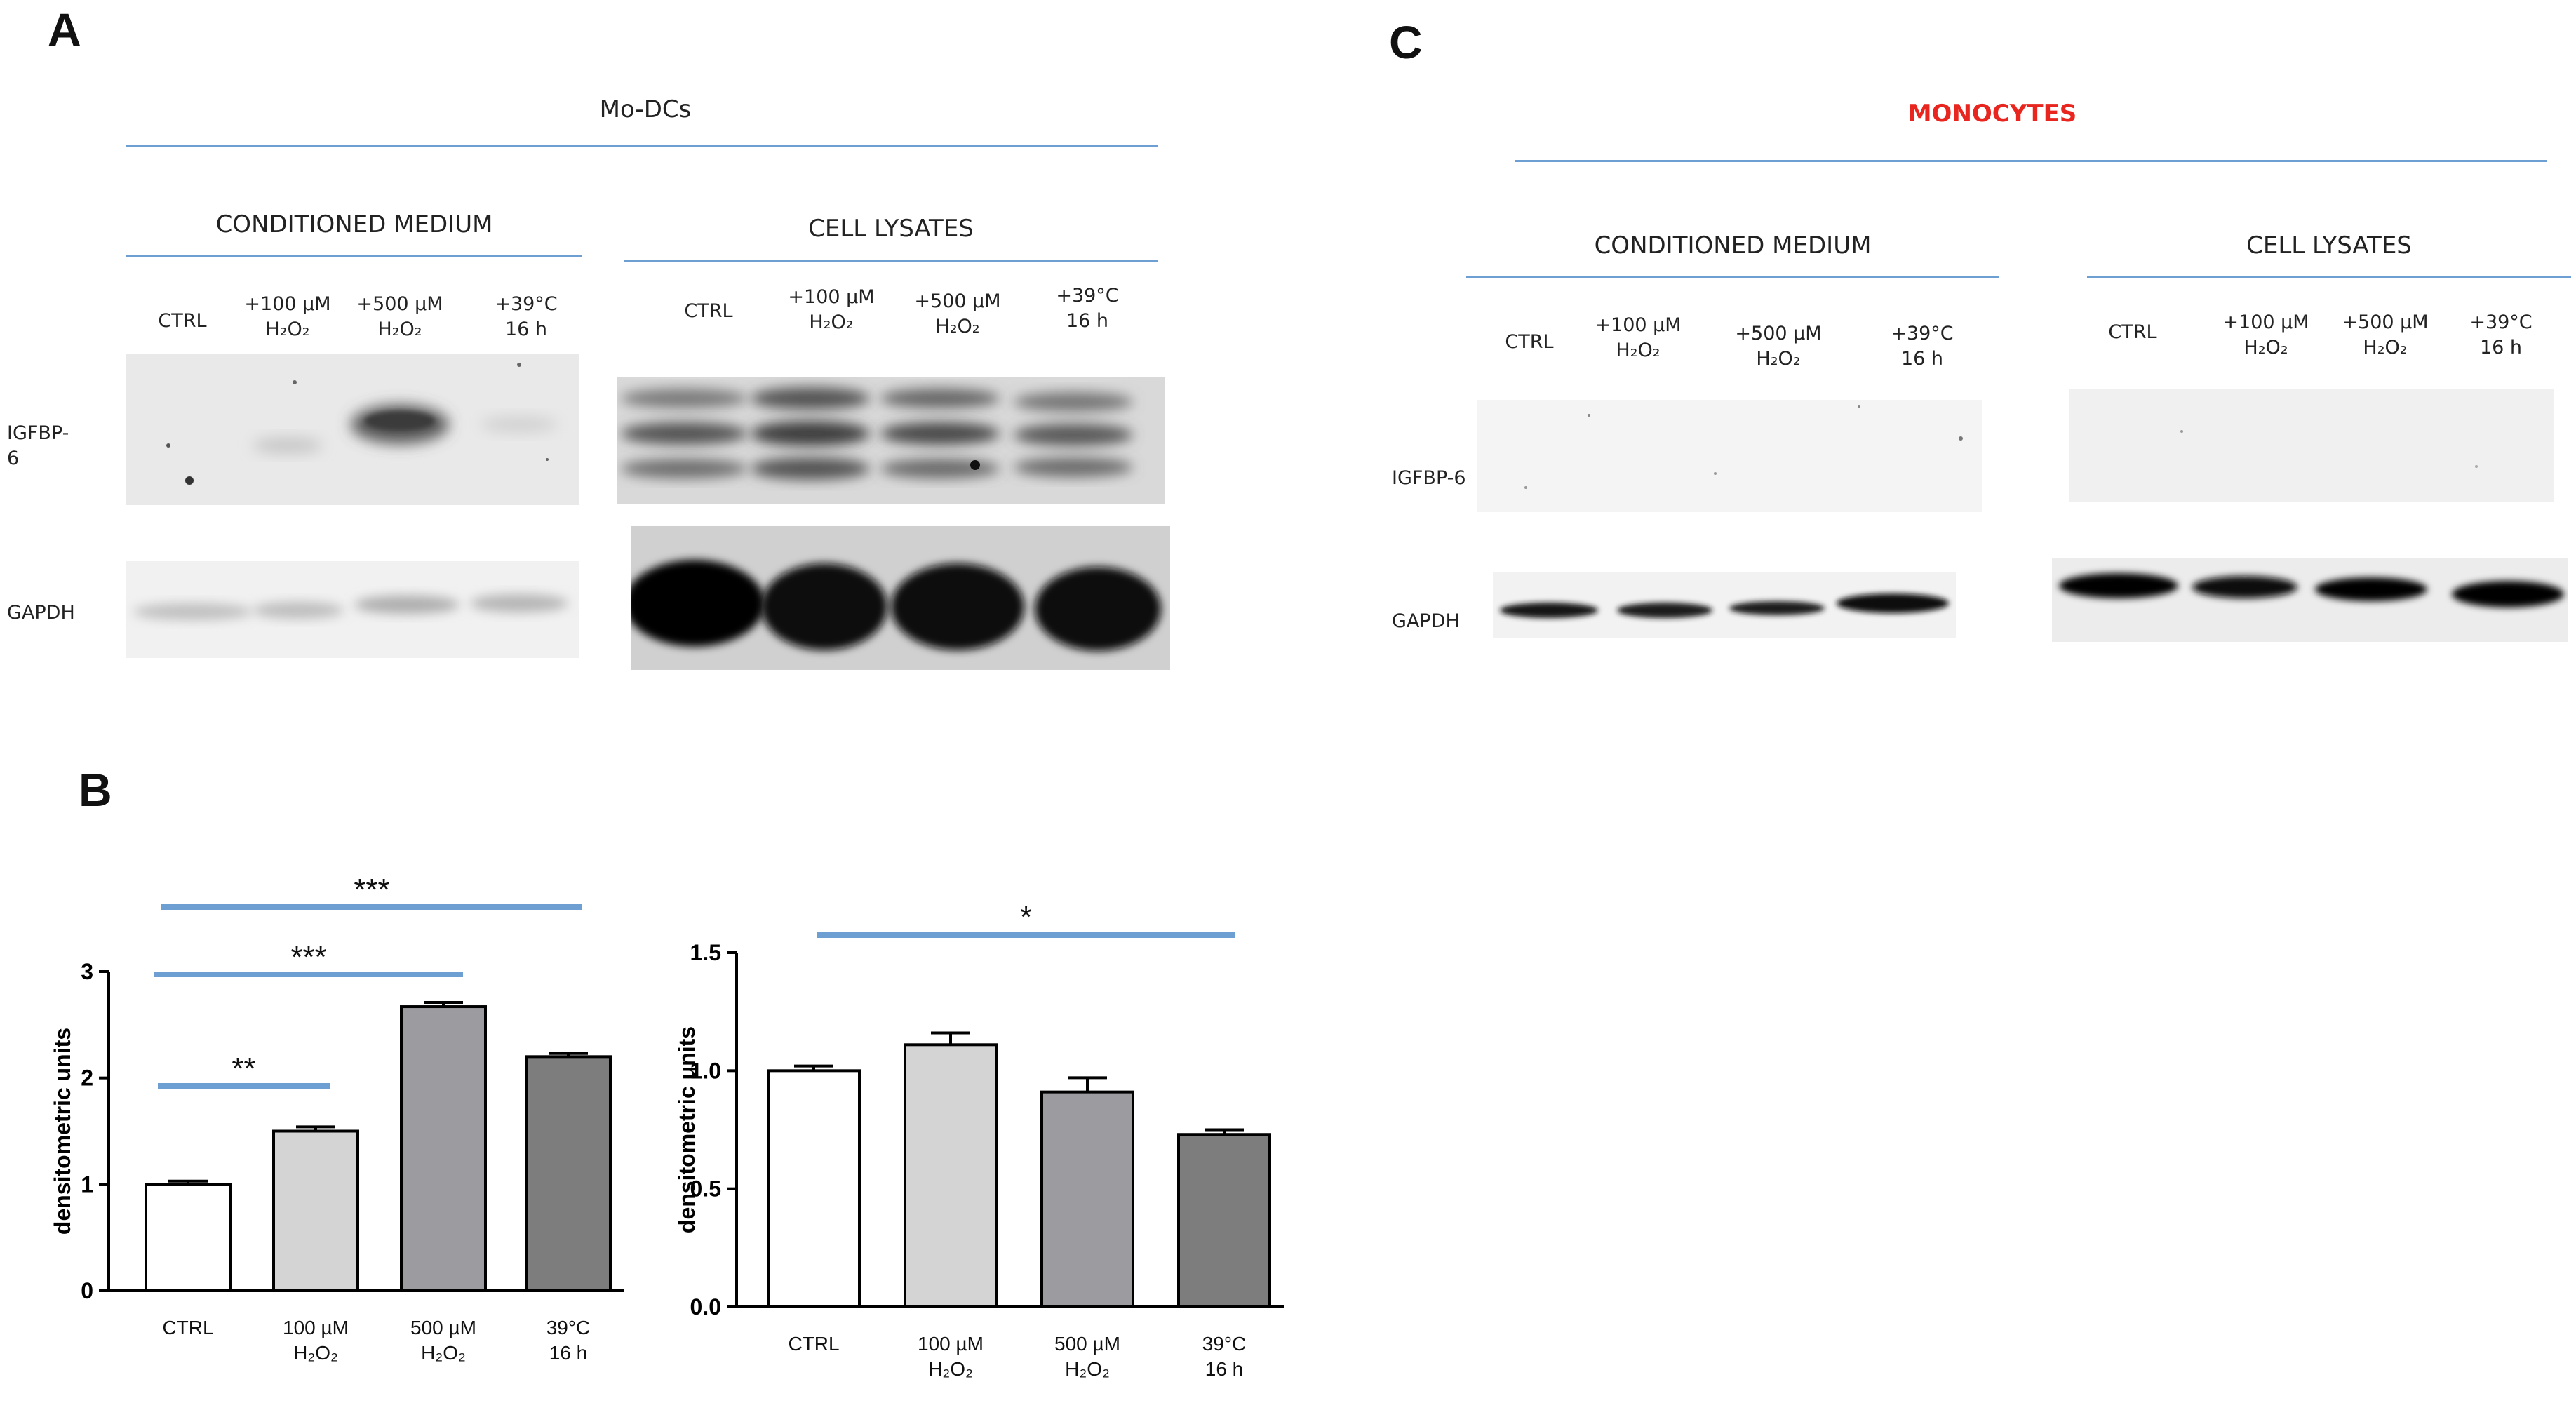  I want to click on y-tick-label: 1.0, so click(705, 1070).